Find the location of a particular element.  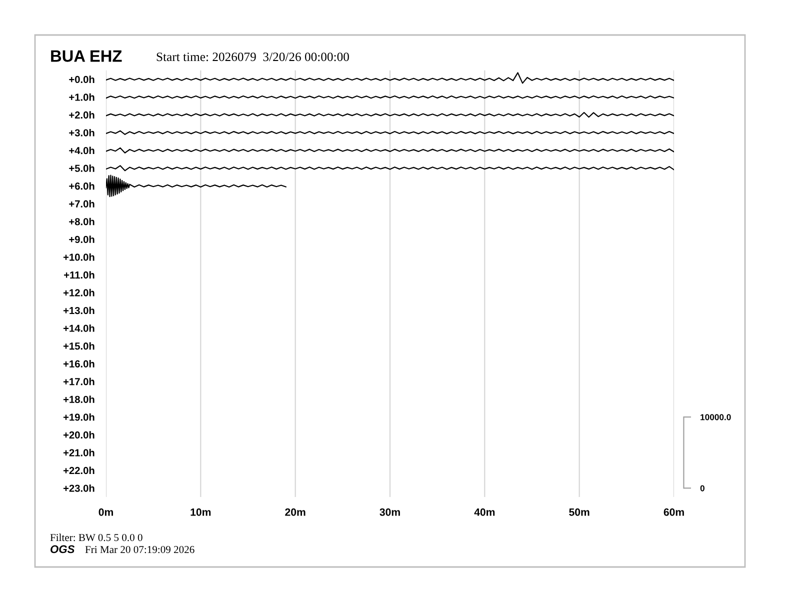

y-tick-label: +1.0h is located at coordinates (81, 97).